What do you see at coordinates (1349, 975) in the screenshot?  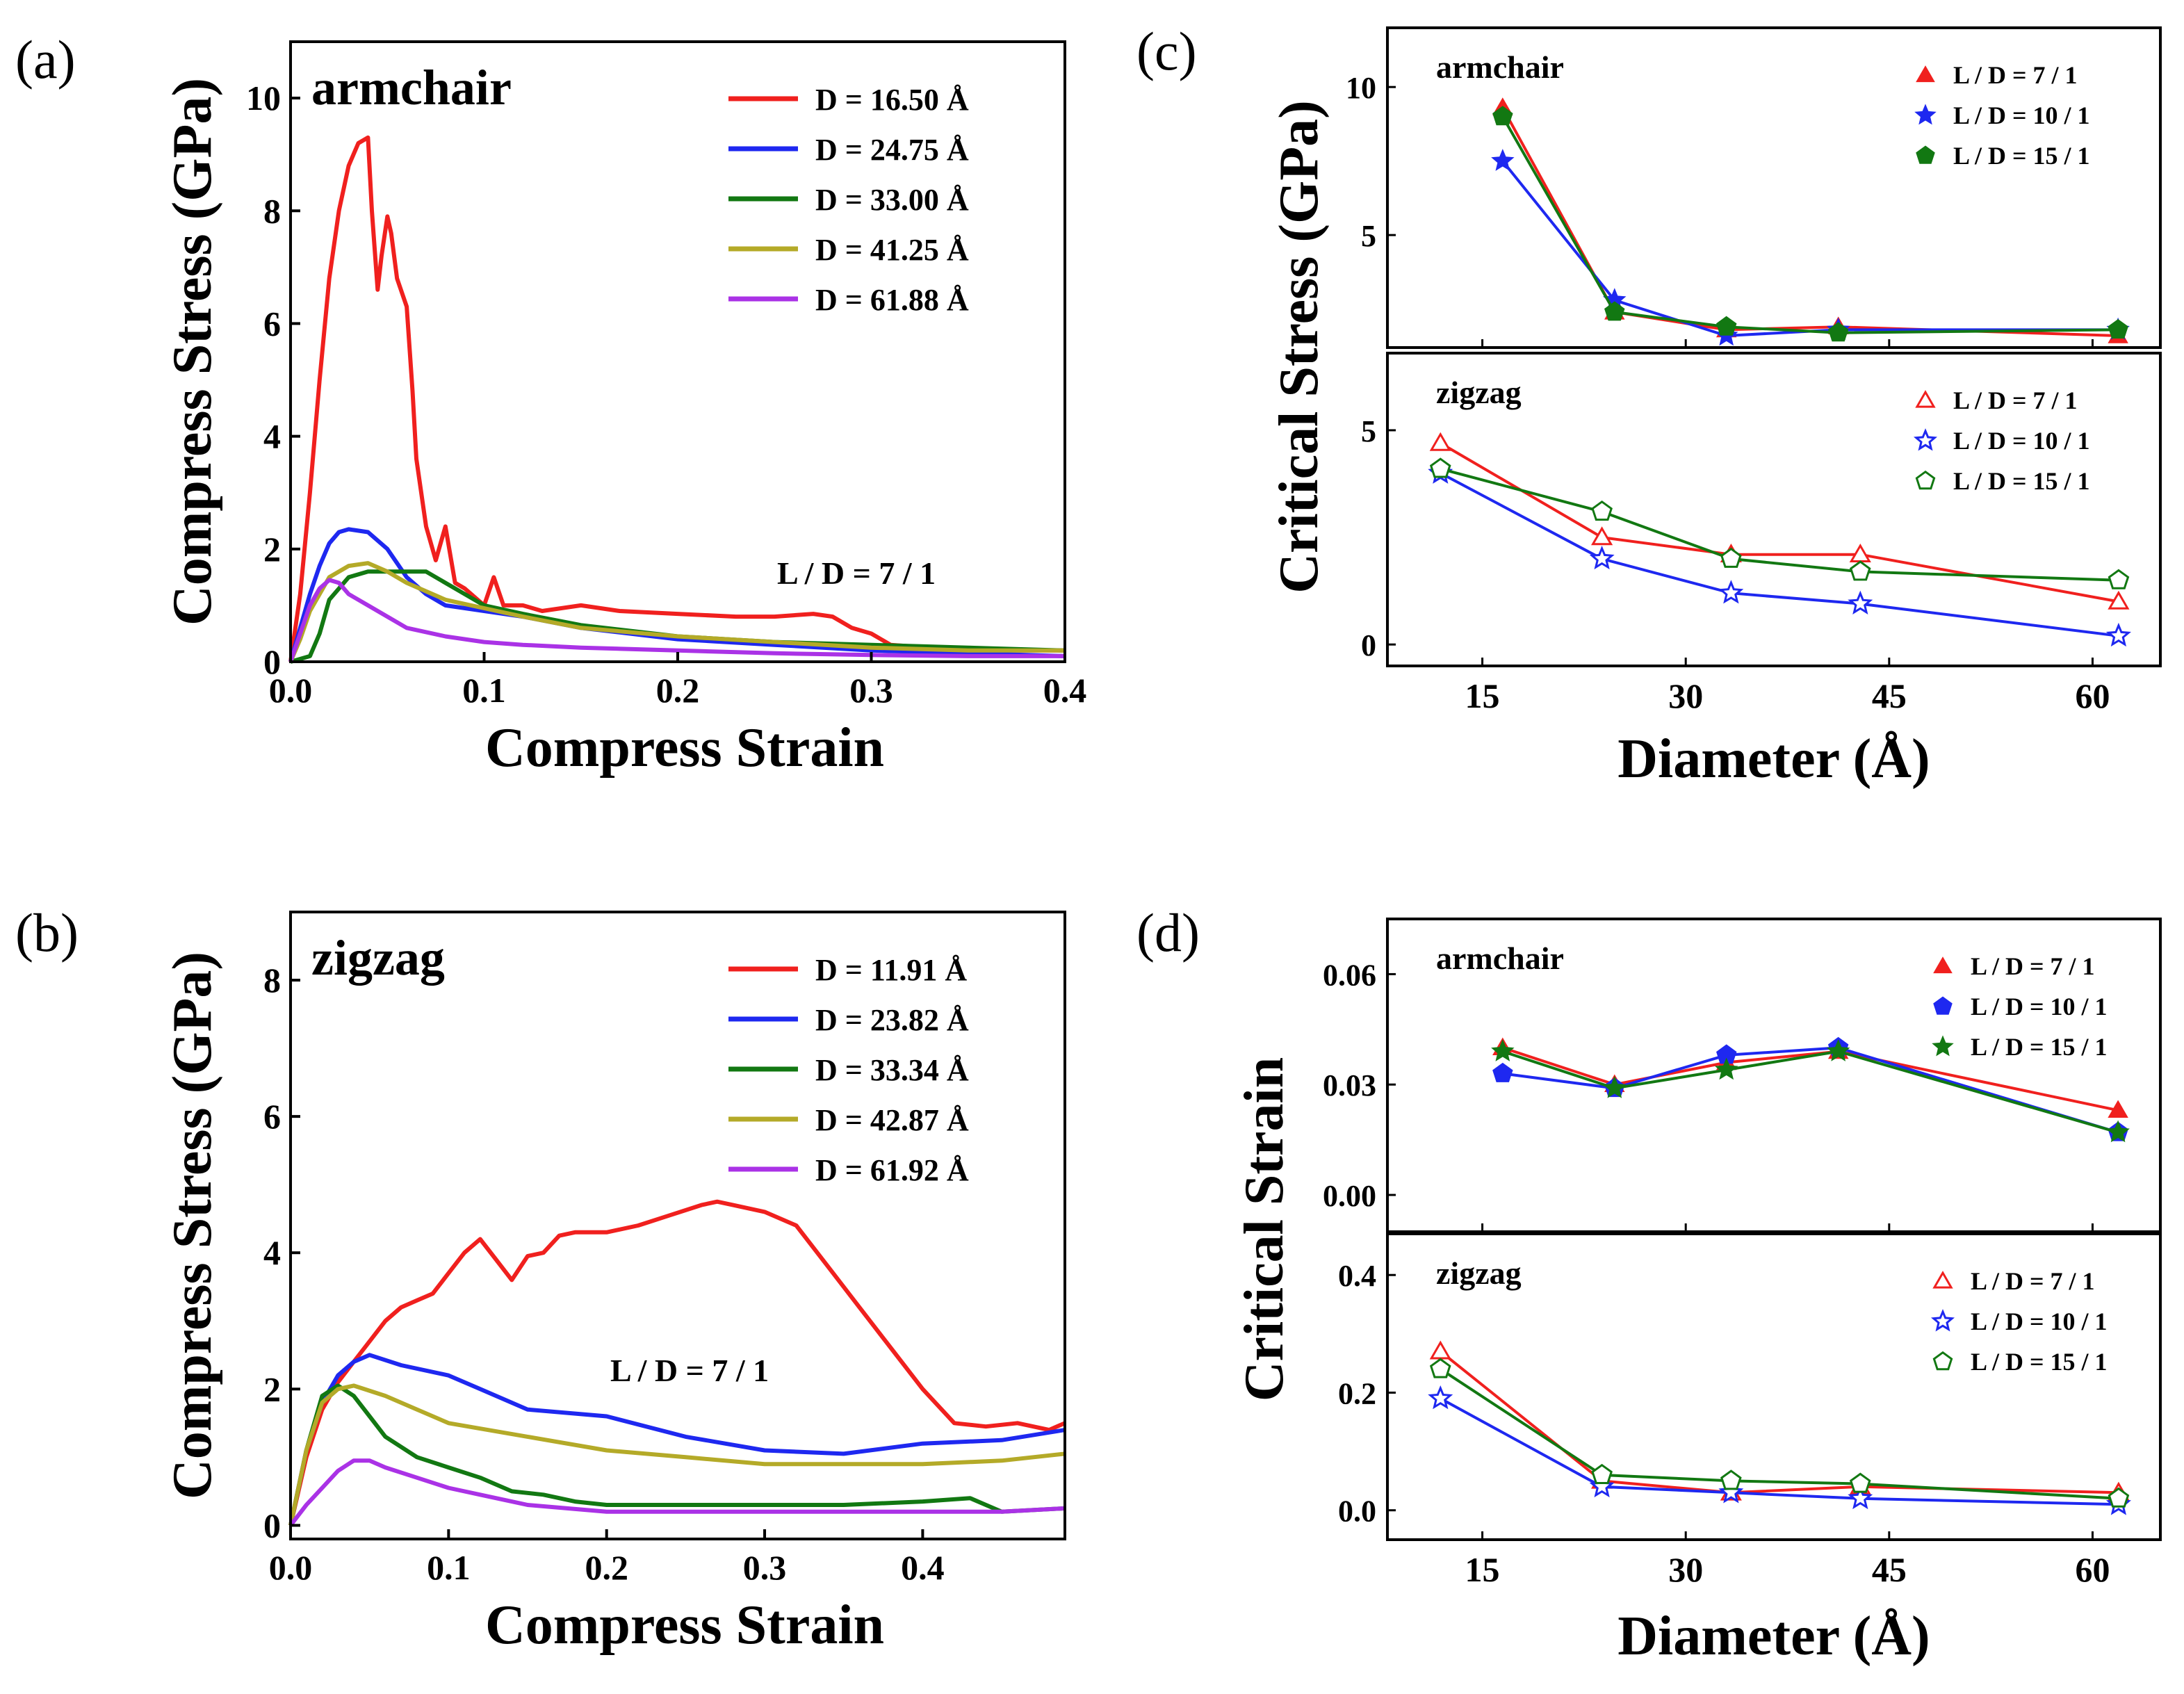 I see `y-tick-label: 0.06` at bounding box center [1349, 975].